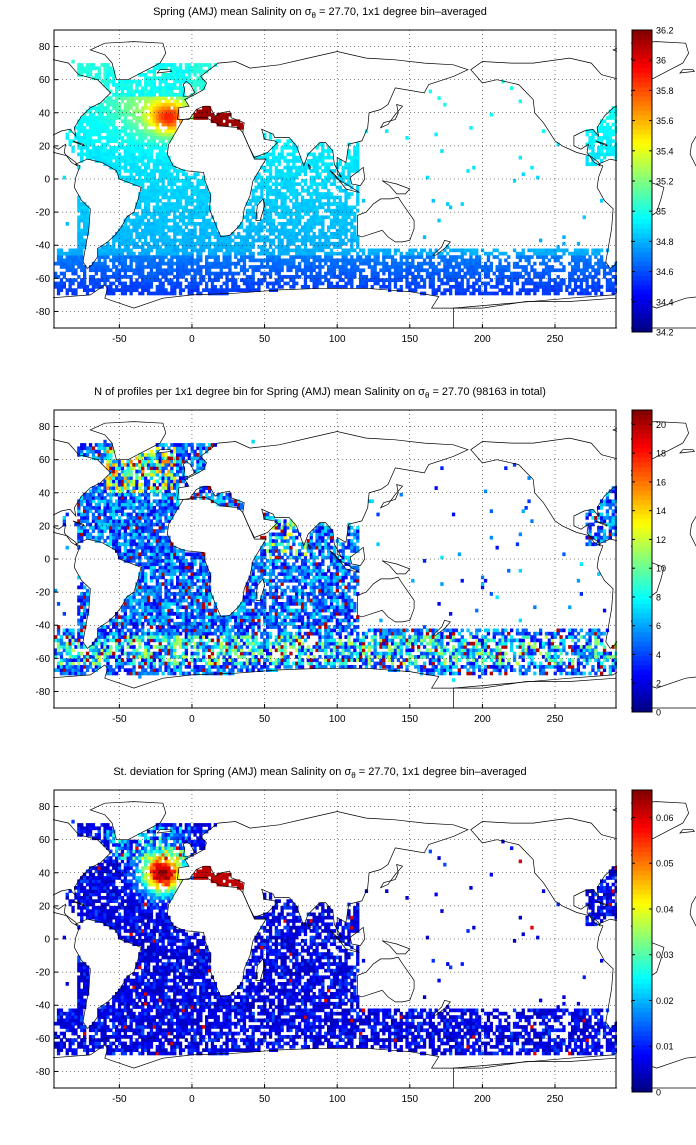 The image size is (696, 1145). Describe the element at coordinates (665, 818) in the screenshot. I see `colorbar-tick-label: 0.06` at that location.